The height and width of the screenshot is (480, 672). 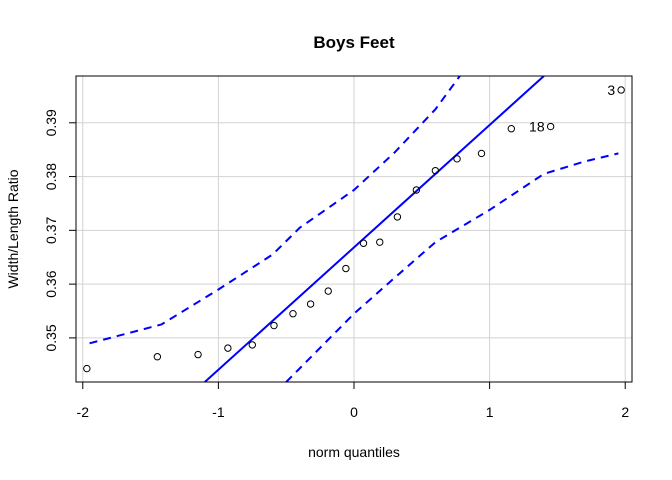 I want to click on x-tick-label: -1, so click(x=218, y=412).